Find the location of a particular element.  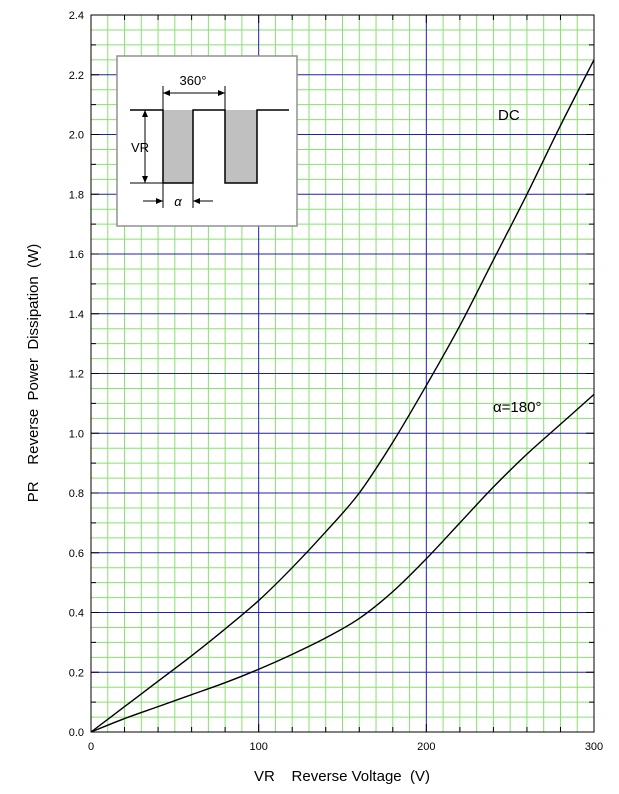

y-axis-title: PR Reverse Power Dissipation (W) is located at coordinates (33, 373).